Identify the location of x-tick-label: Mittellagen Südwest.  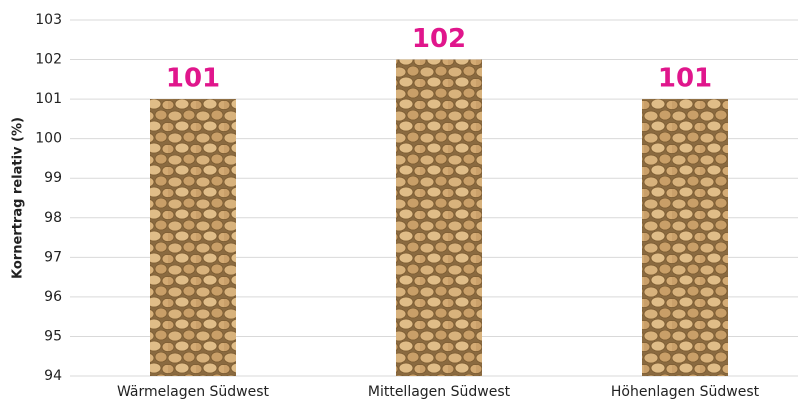
(439, 392).